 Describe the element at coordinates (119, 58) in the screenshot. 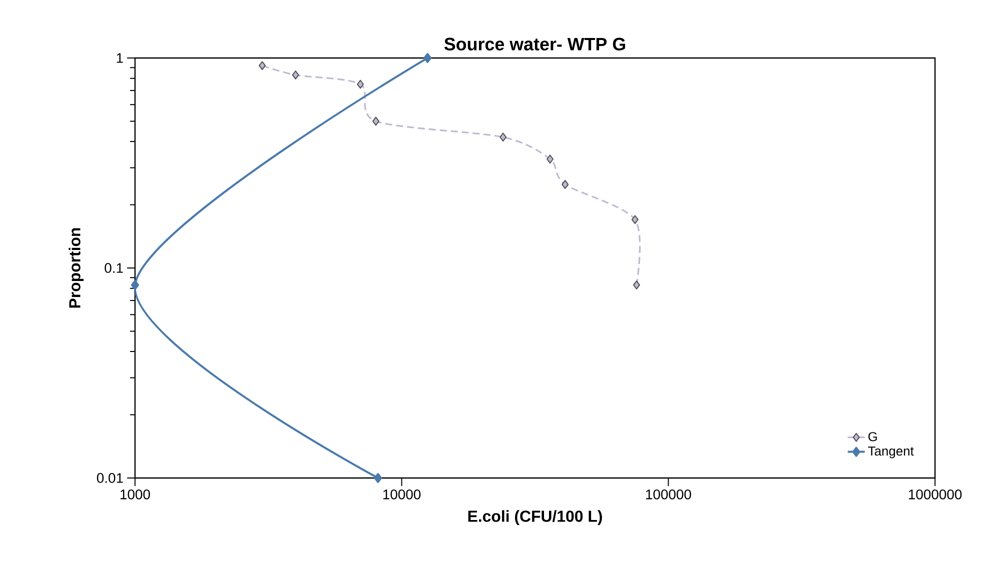

I see `y-tick-label: 1` at that location.